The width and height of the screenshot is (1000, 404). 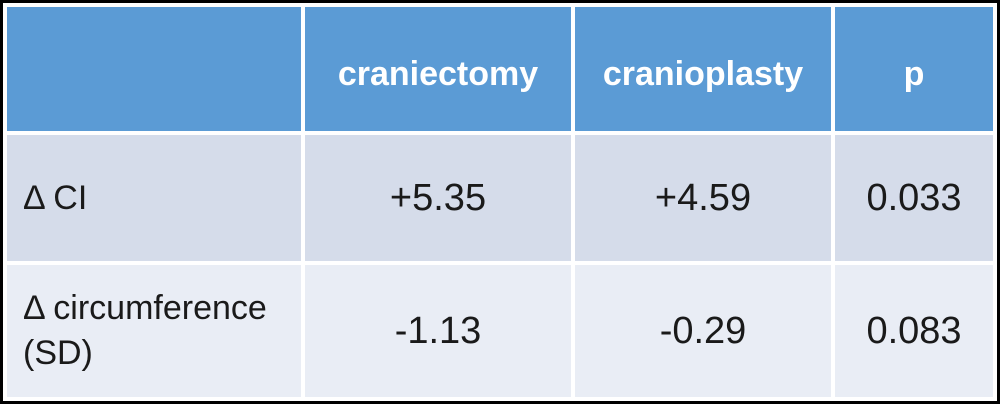 What do you see at coordinates (703, 69) in the screenshot?
I see `header-cell-cranioplasty: cranioplasty` at bounding box center [703, 69].